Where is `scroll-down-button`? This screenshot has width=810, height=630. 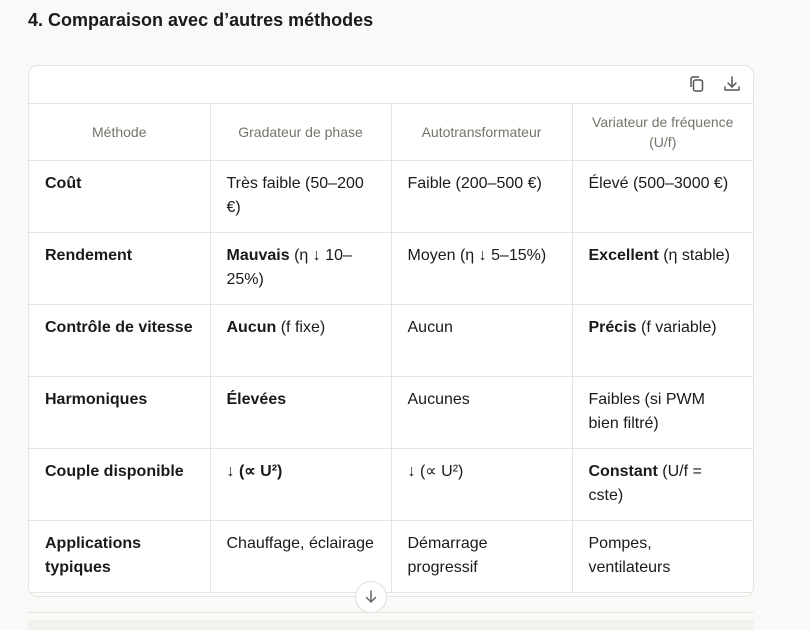 scroll-down-button is located at coordinates (371, 597).